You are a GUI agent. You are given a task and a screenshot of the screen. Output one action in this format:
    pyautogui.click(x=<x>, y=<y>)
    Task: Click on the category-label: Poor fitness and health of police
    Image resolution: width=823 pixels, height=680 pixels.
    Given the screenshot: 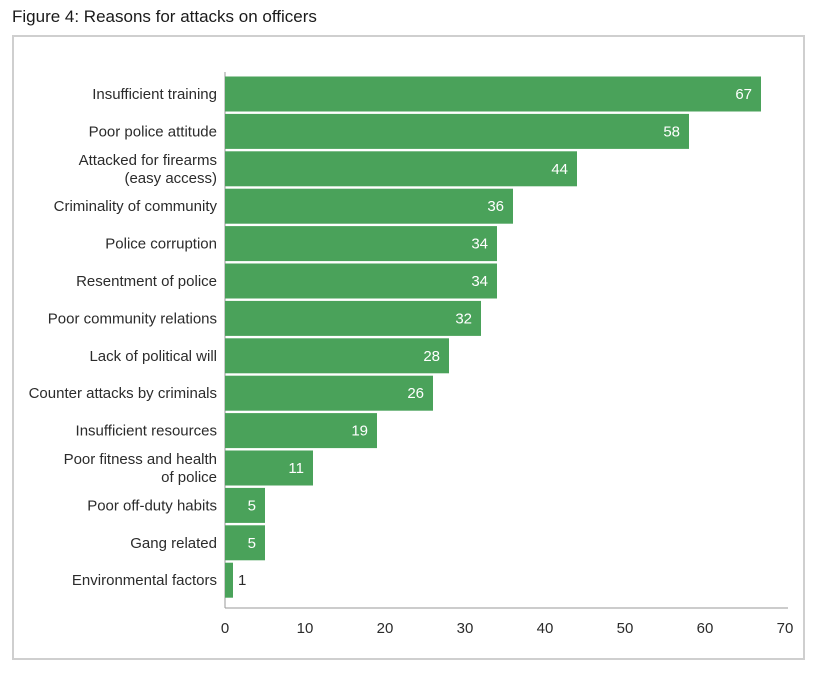 What is the action you would take?
    pyautogui.click(x=140, y=468)
    